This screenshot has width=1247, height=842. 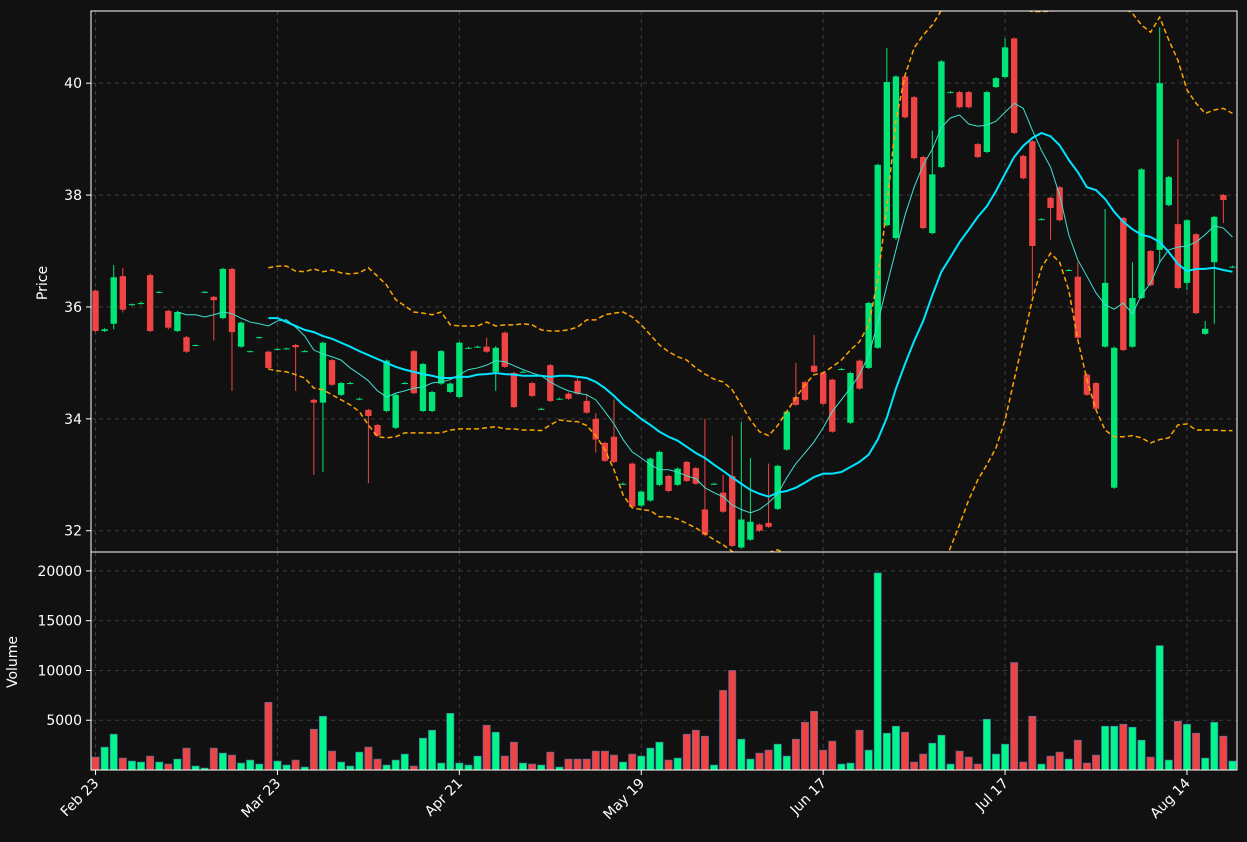 What do you see at coordinates (80, 798) in the screenshot?
I see `x-tick-label: Feb 23` at bounding box center [80, 798].